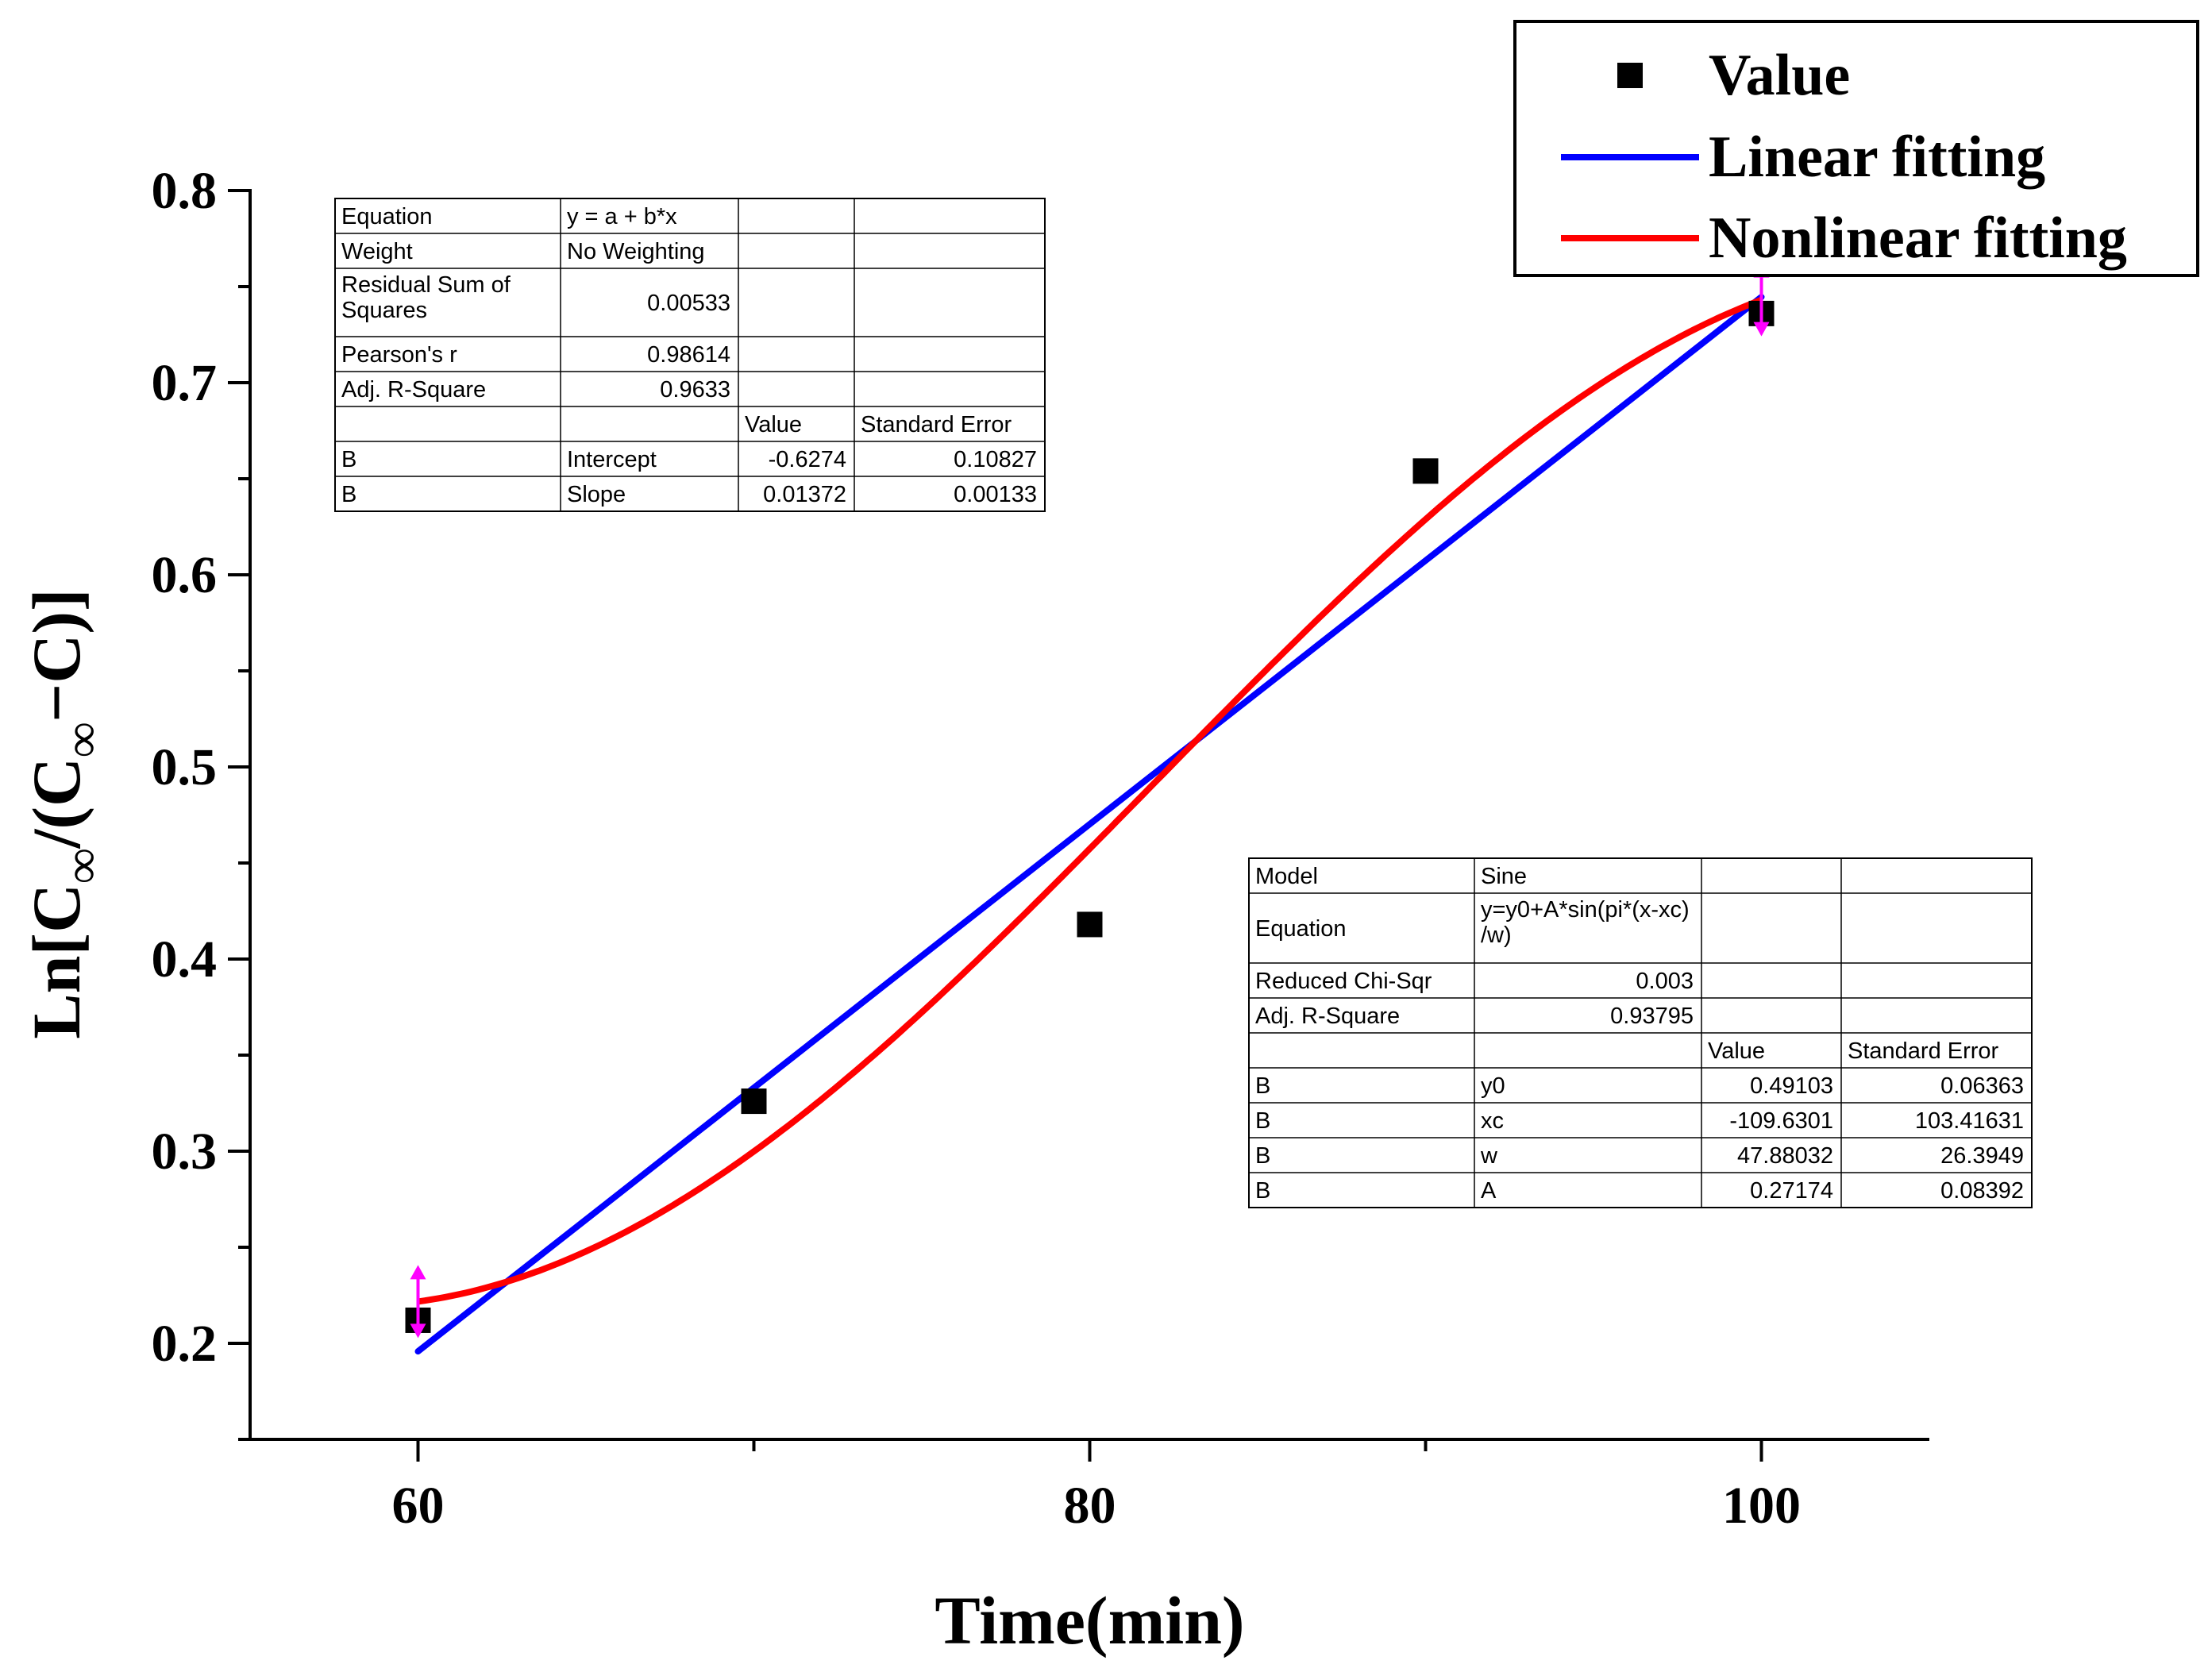  I want to click on table-cell: 0.49103, so click(1792, 1086).